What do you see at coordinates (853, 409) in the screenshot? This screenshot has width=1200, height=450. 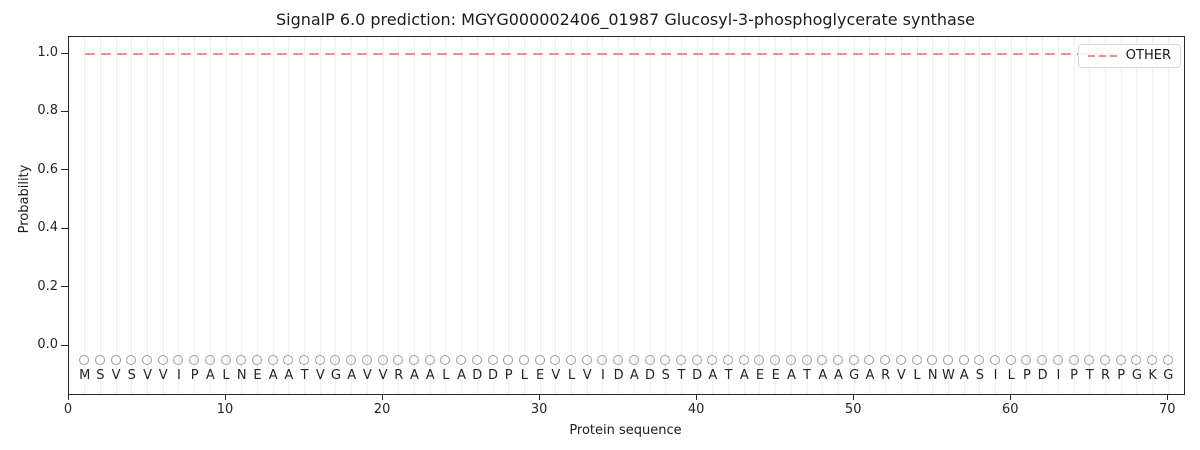 I see `x-tick-label: 50` at bounding box center [853, 409].